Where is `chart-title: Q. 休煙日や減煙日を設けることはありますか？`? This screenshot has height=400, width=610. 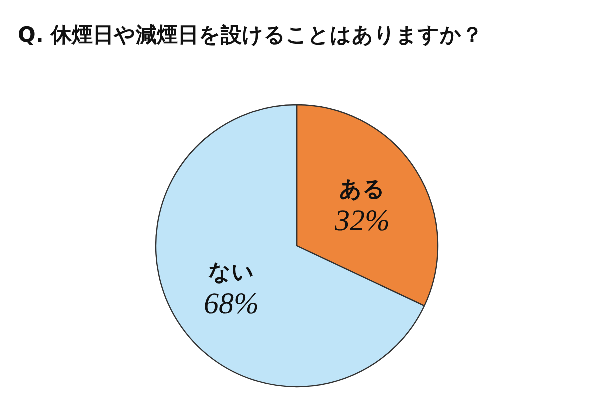
chart-title: Q. 休煙日や減煙日を設けることはありますか？ is located at coordinates (251, 35).